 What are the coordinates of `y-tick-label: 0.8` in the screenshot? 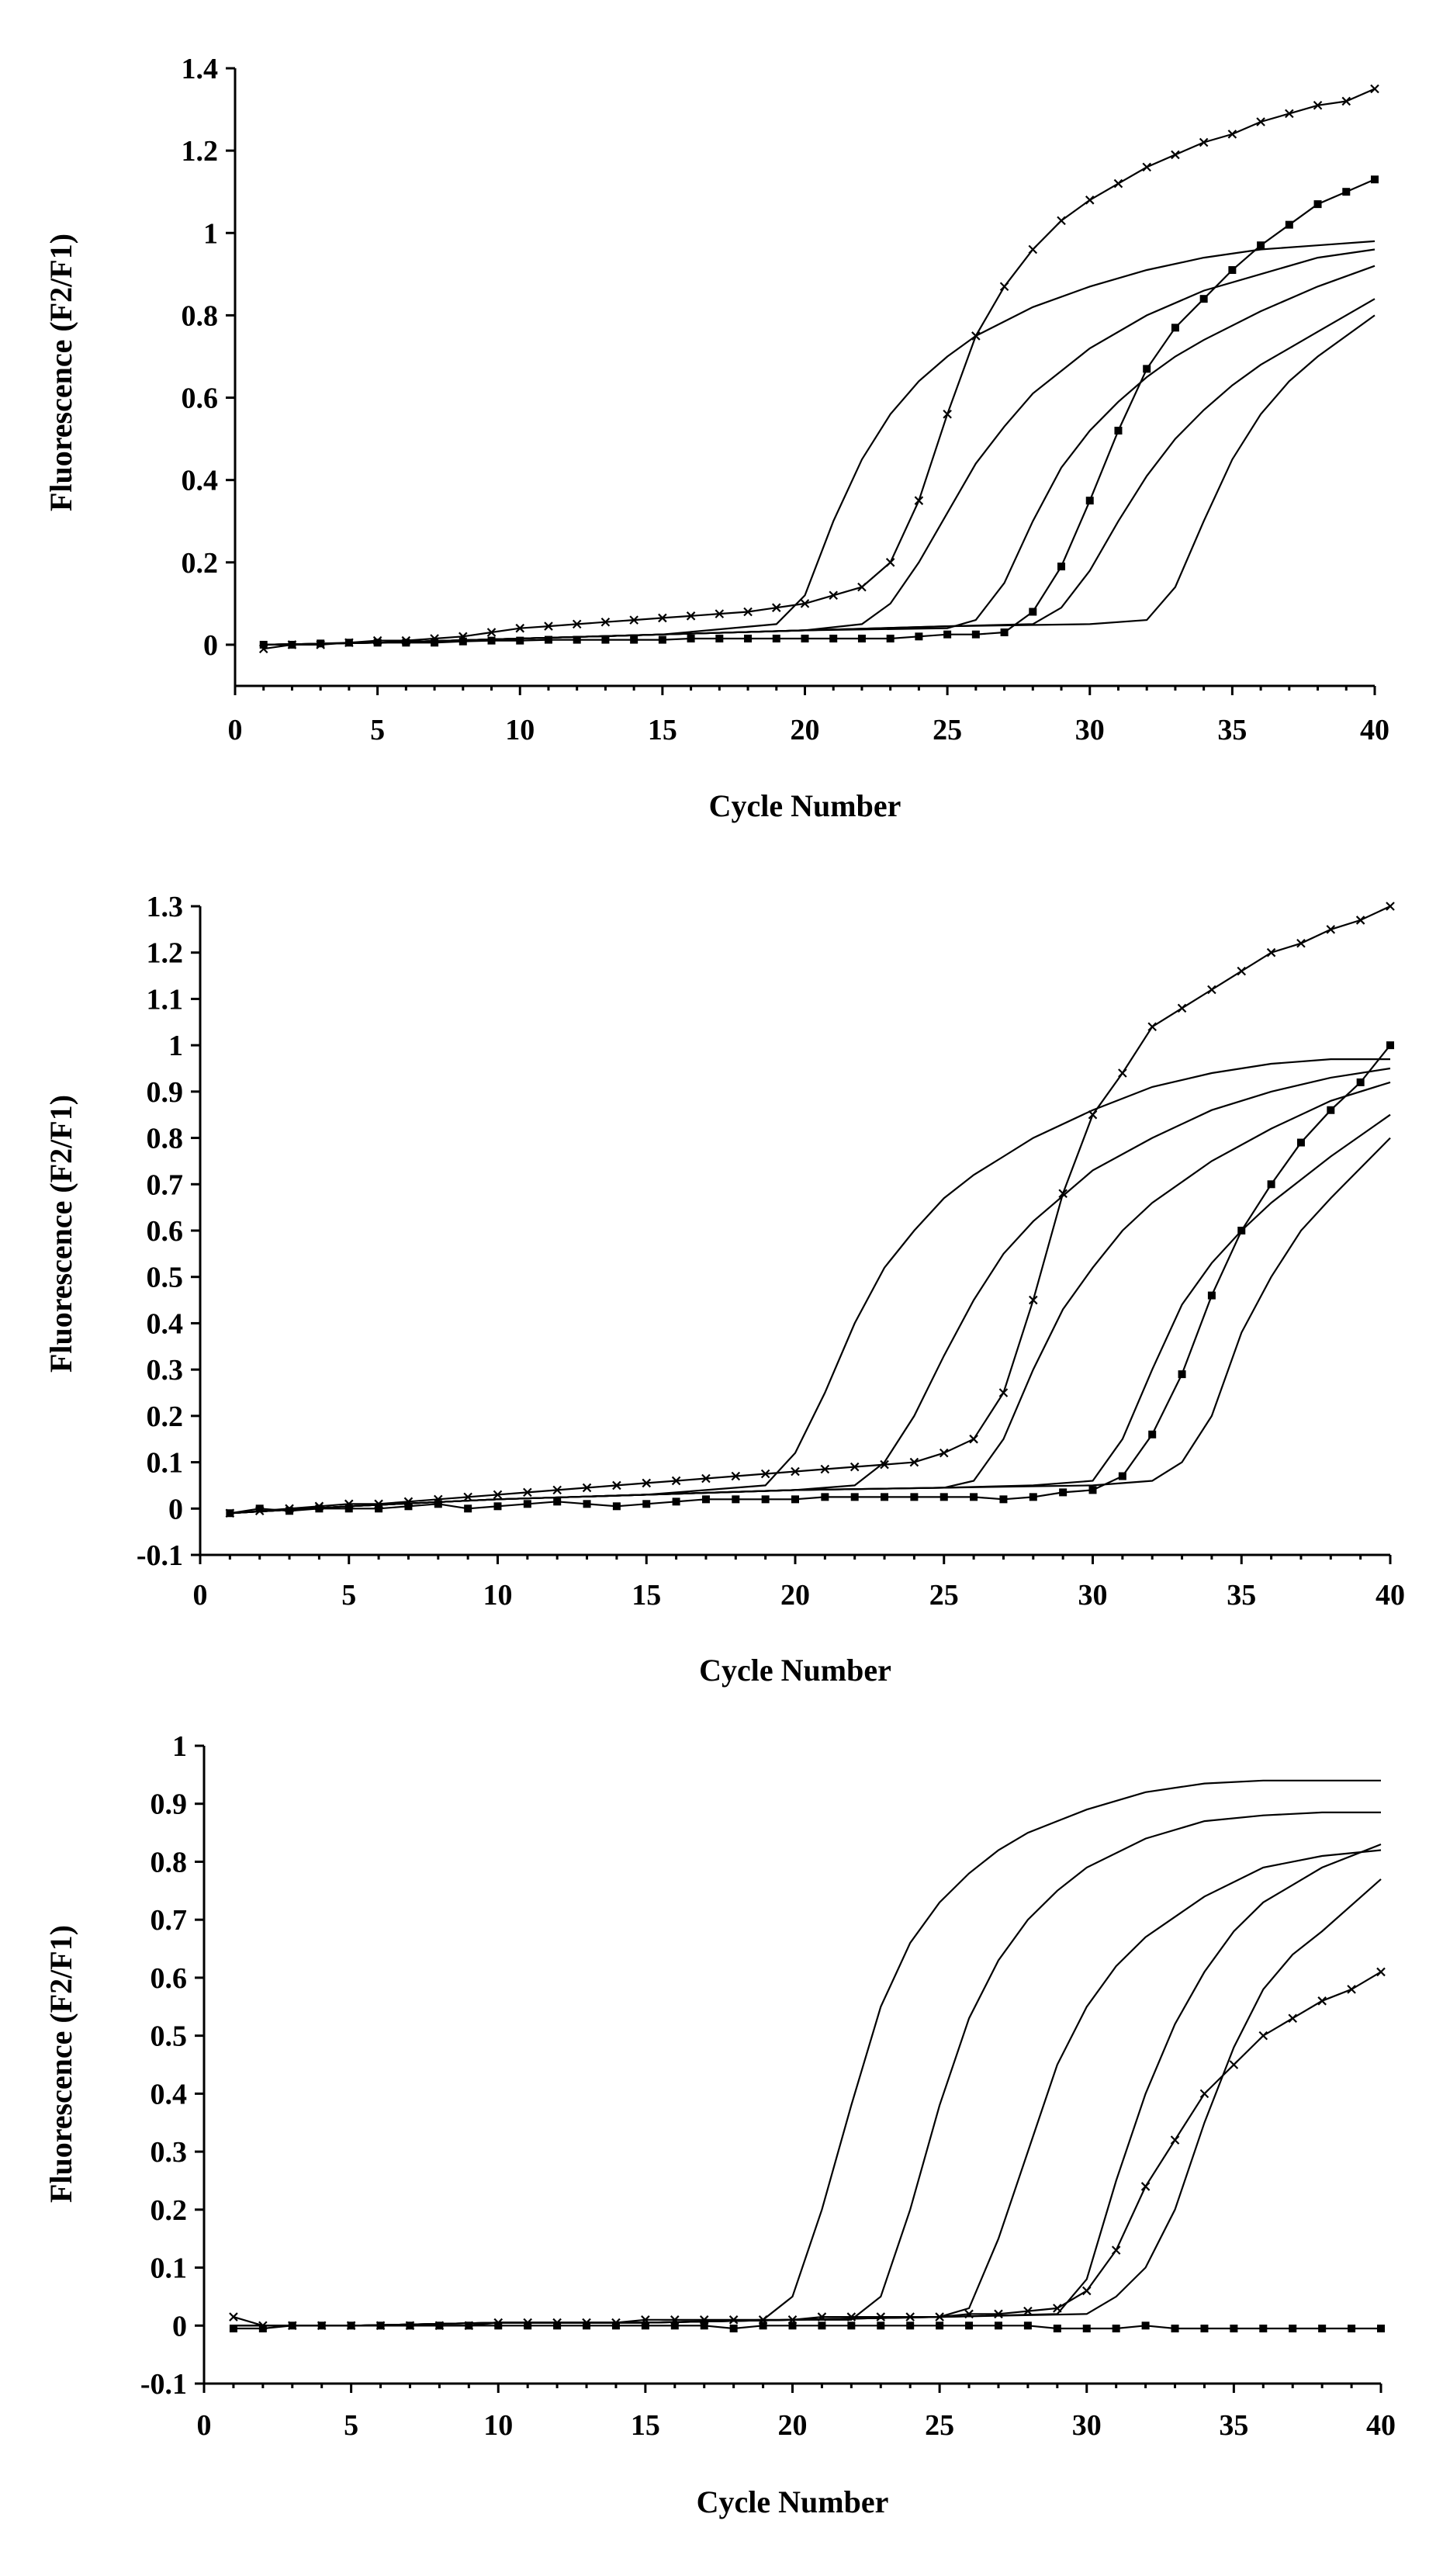 It's located at (200, 315).